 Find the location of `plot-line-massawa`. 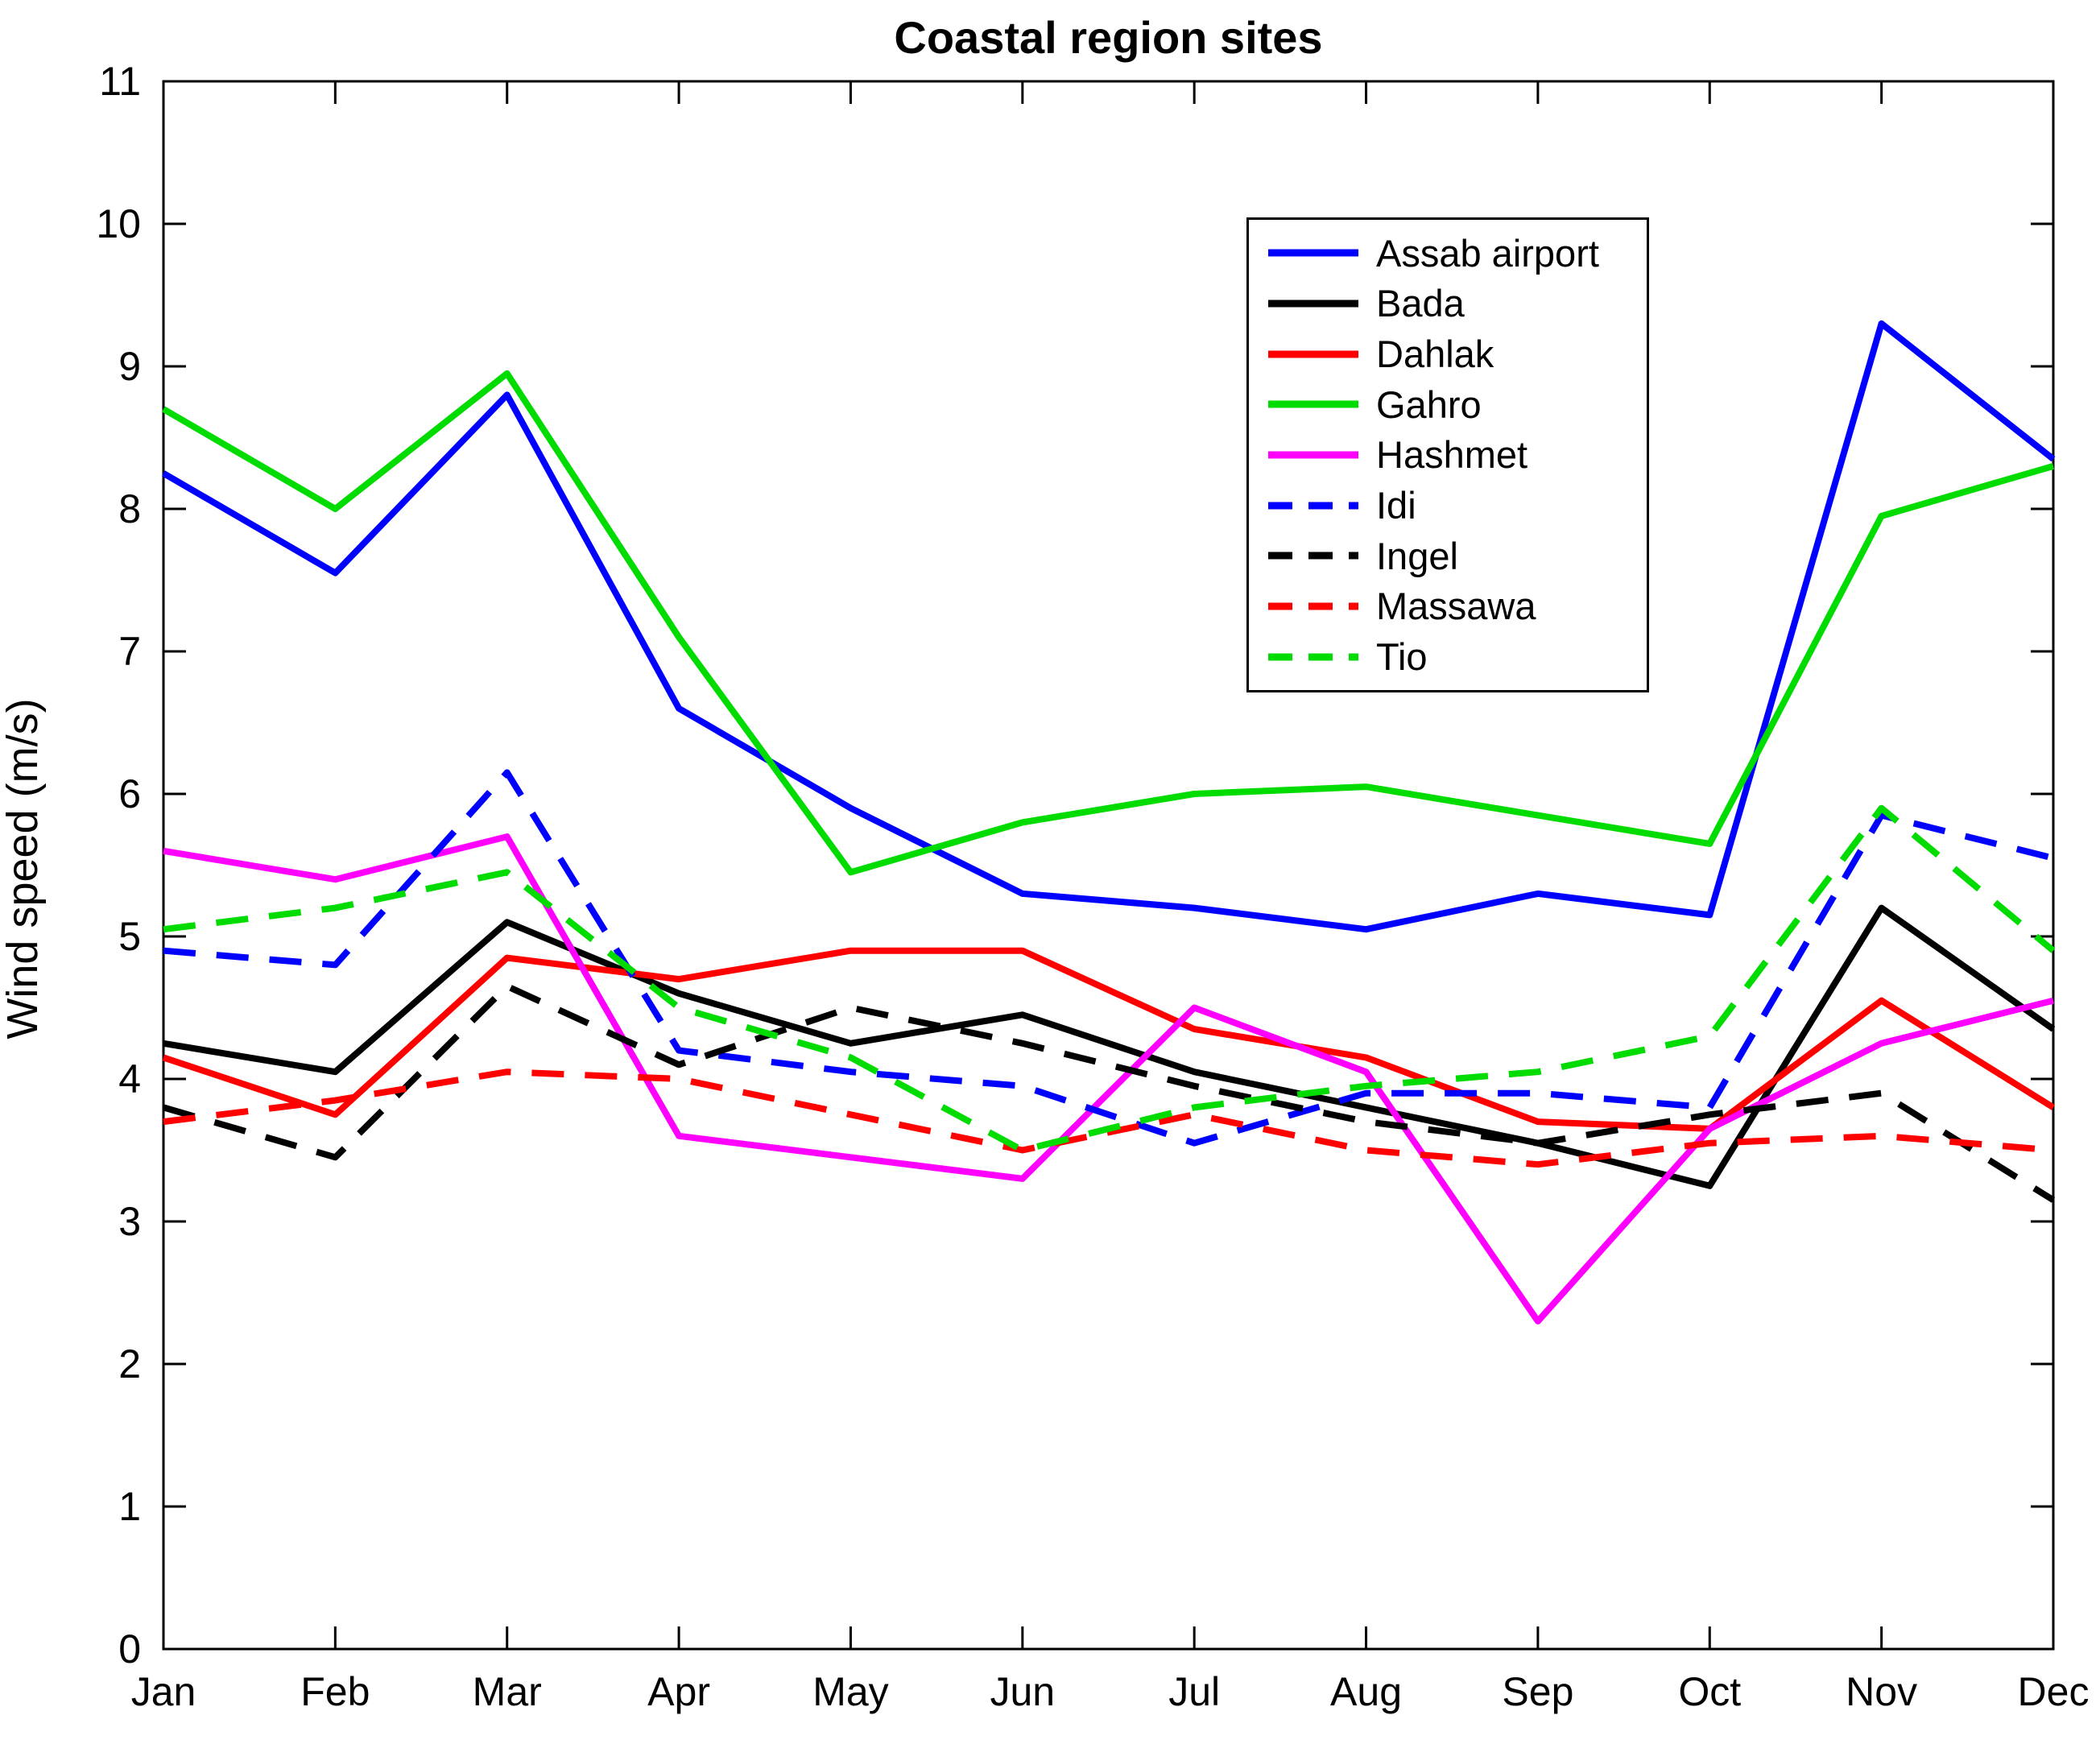

plot-line-massawa is located at coordinates (1108, 1118).